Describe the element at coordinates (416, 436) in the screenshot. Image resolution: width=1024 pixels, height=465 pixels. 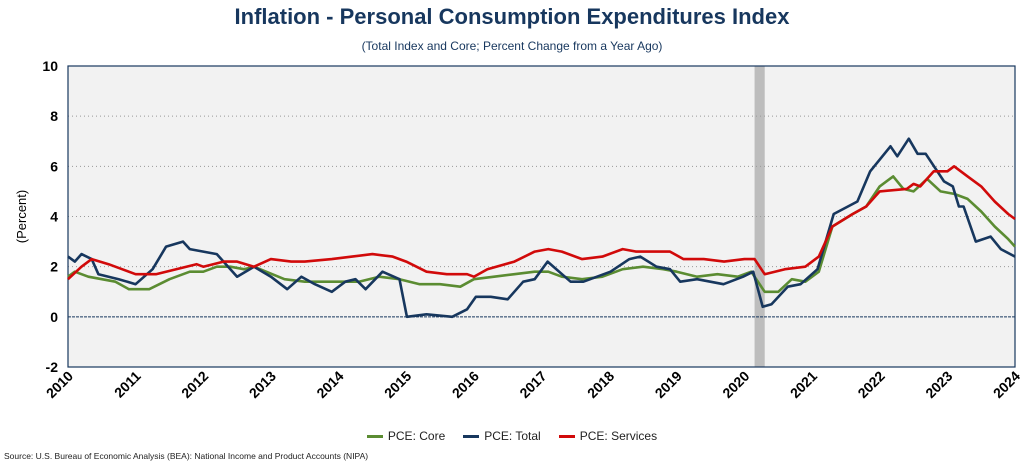
I see `legend-label: PCE: Core` at that location.